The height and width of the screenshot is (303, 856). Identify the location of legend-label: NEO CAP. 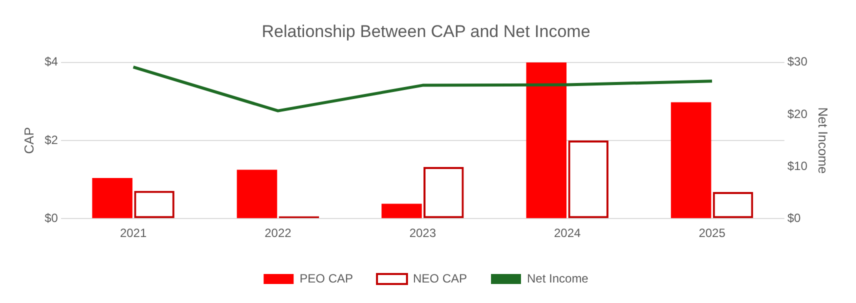
(440, 278).